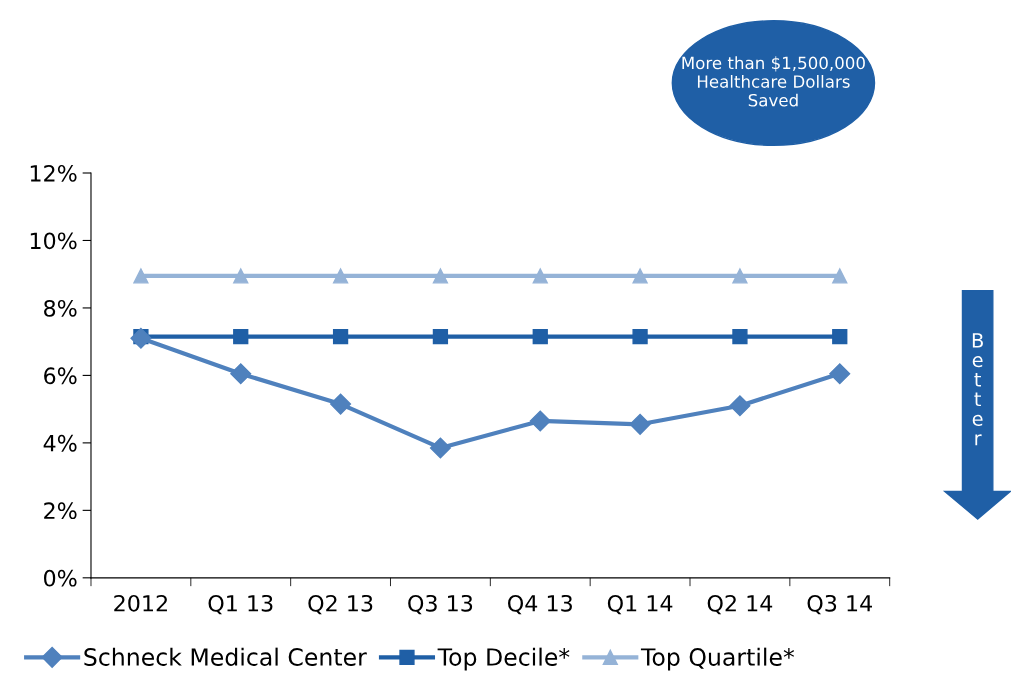 The height and width of the screenshot is (692, 1011). What do you see at coordinates (977, 389) in the screenshot?
I see `text: Better` at bounding box center [977, 389].